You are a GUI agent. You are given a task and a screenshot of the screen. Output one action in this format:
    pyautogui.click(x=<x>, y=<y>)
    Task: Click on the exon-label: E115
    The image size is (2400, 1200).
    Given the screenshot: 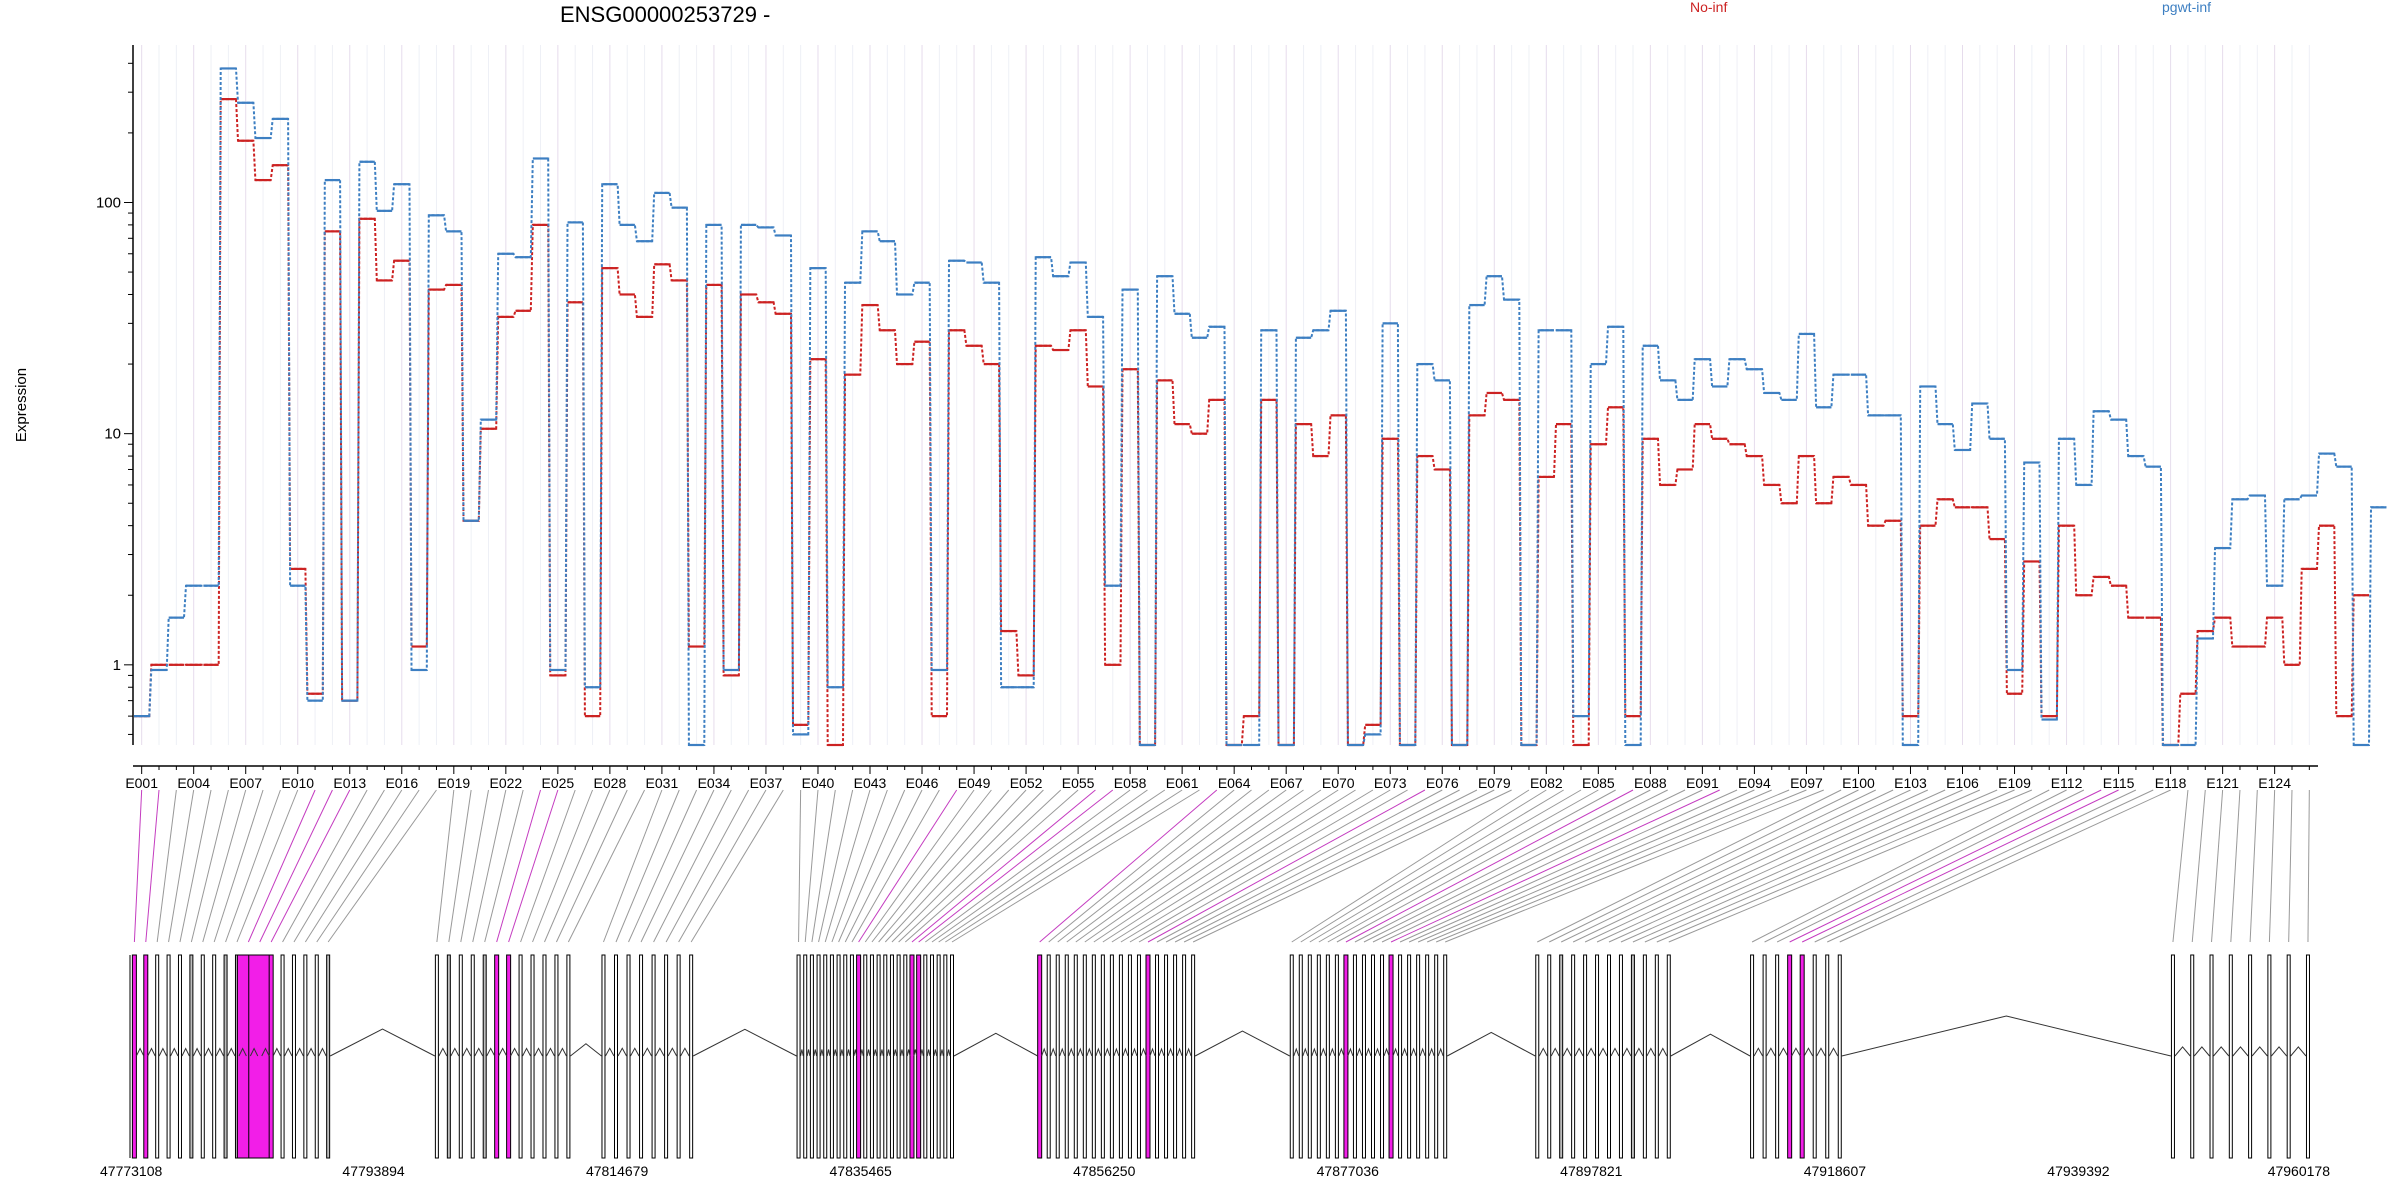 What is the action you would take?
    pyautogui.click(x=2119, y=783)
    